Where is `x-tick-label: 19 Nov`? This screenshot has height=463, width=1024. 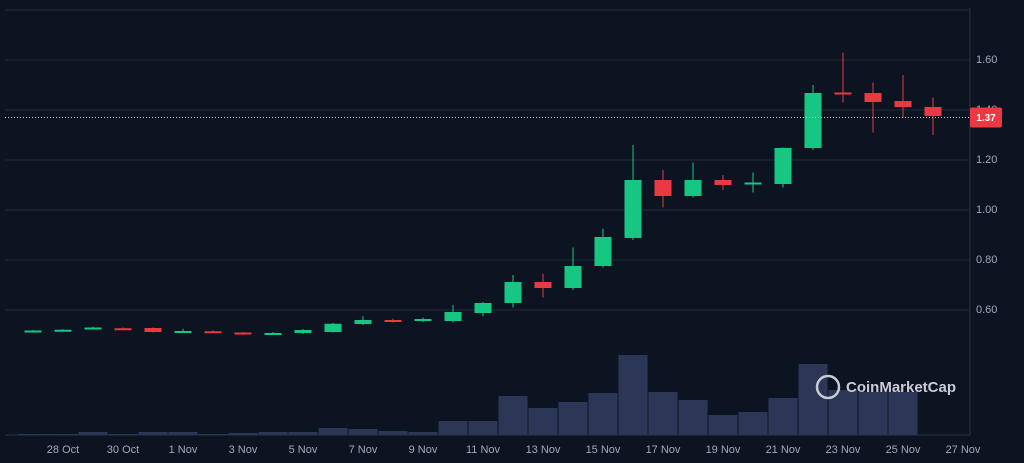 x-tick-label: 19 Nov is located at coordinates (723, 450).